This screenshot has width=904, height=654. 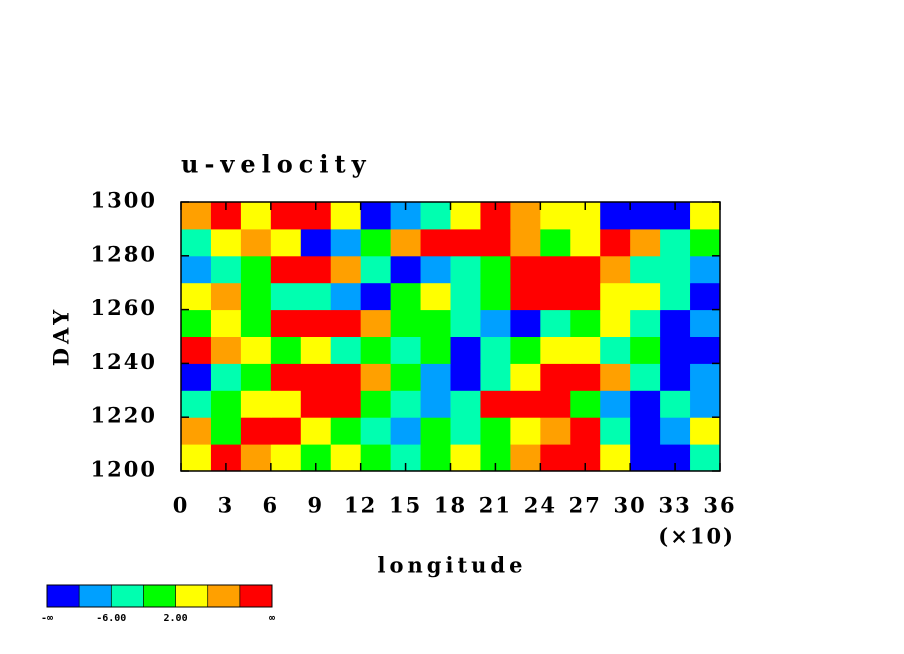 What do you see at coordinates (405, 505) in the screenshot?
I see `x-tick-label: 15` at bounding box center [405, 505].